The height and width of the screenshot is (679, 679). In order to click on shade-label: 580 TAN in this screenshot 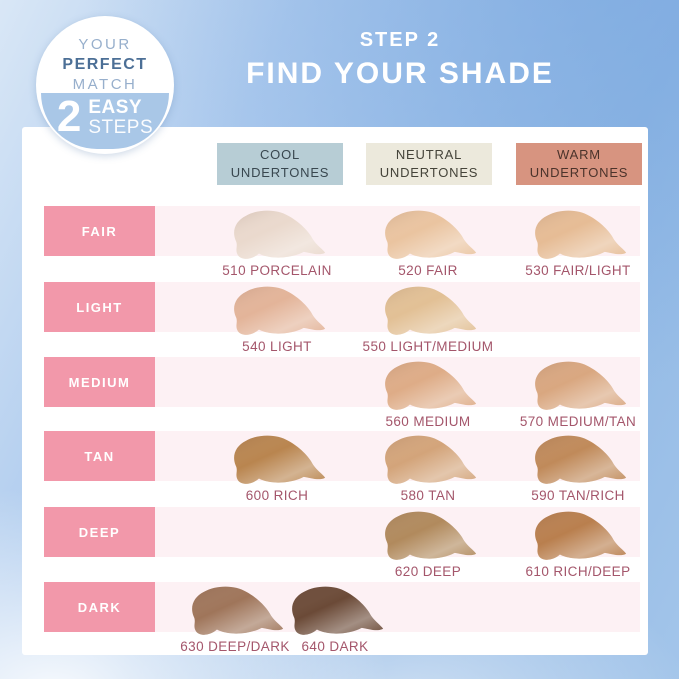, I will do `click(428, 495)`.